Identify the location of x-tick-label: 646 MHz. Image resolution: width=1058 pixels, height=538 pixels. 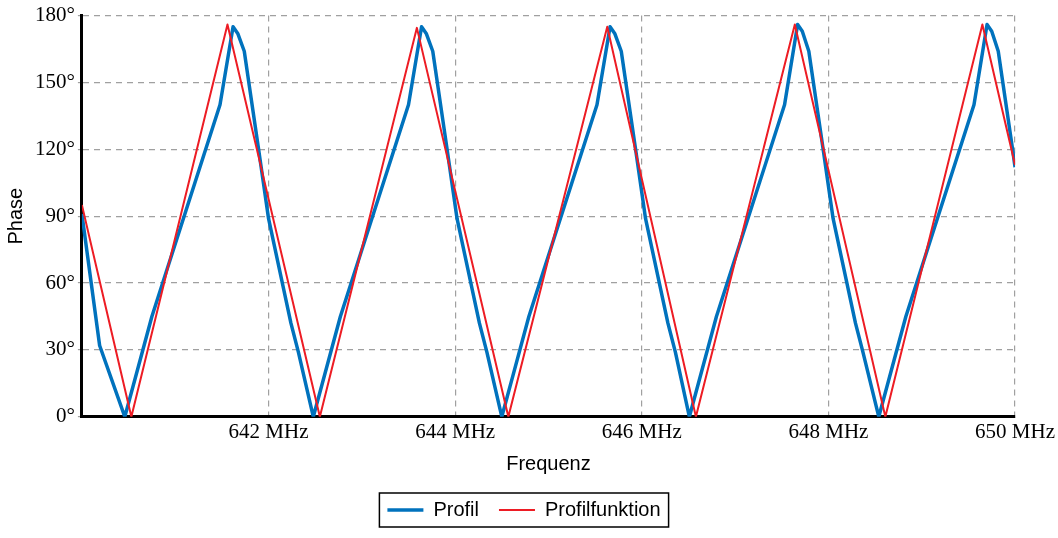
(641, 430).